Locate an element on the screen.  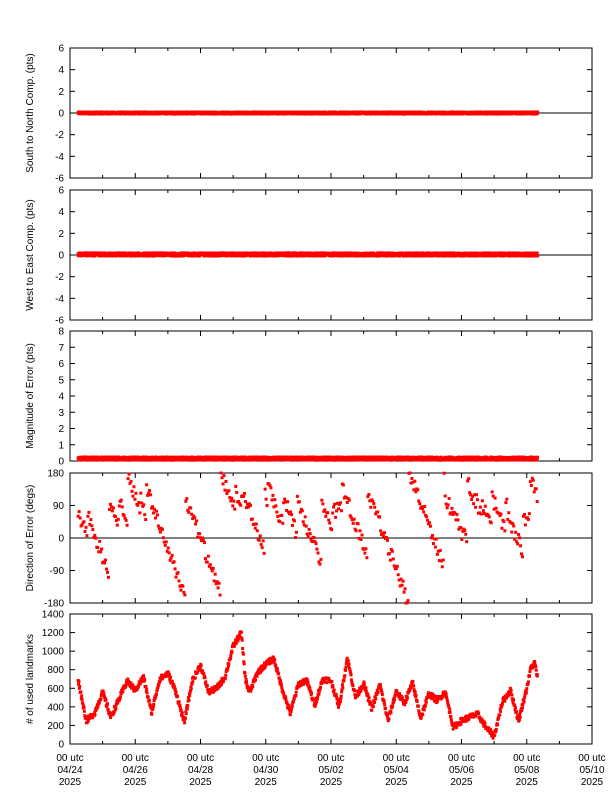
plot-frame is located at coordinates (331, 396).